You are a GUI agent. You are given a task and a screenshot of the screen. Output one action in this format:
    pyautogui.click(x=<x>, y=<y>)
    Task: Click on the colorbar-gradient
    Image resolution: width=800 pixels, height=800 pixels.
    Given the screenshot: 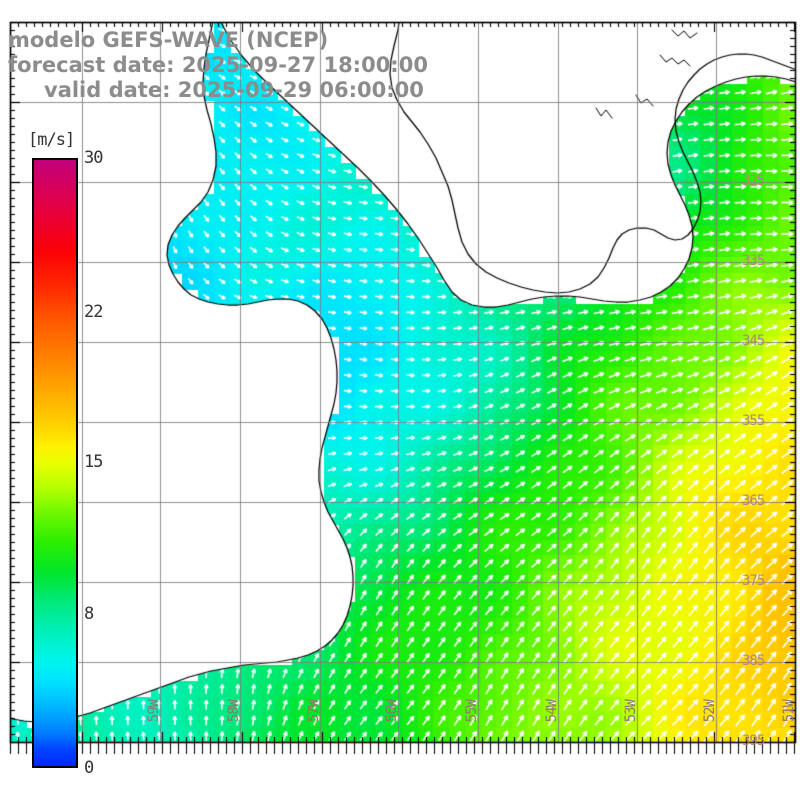 What is the action you would take?
    pyautogui.click(x=55, y=463)
    